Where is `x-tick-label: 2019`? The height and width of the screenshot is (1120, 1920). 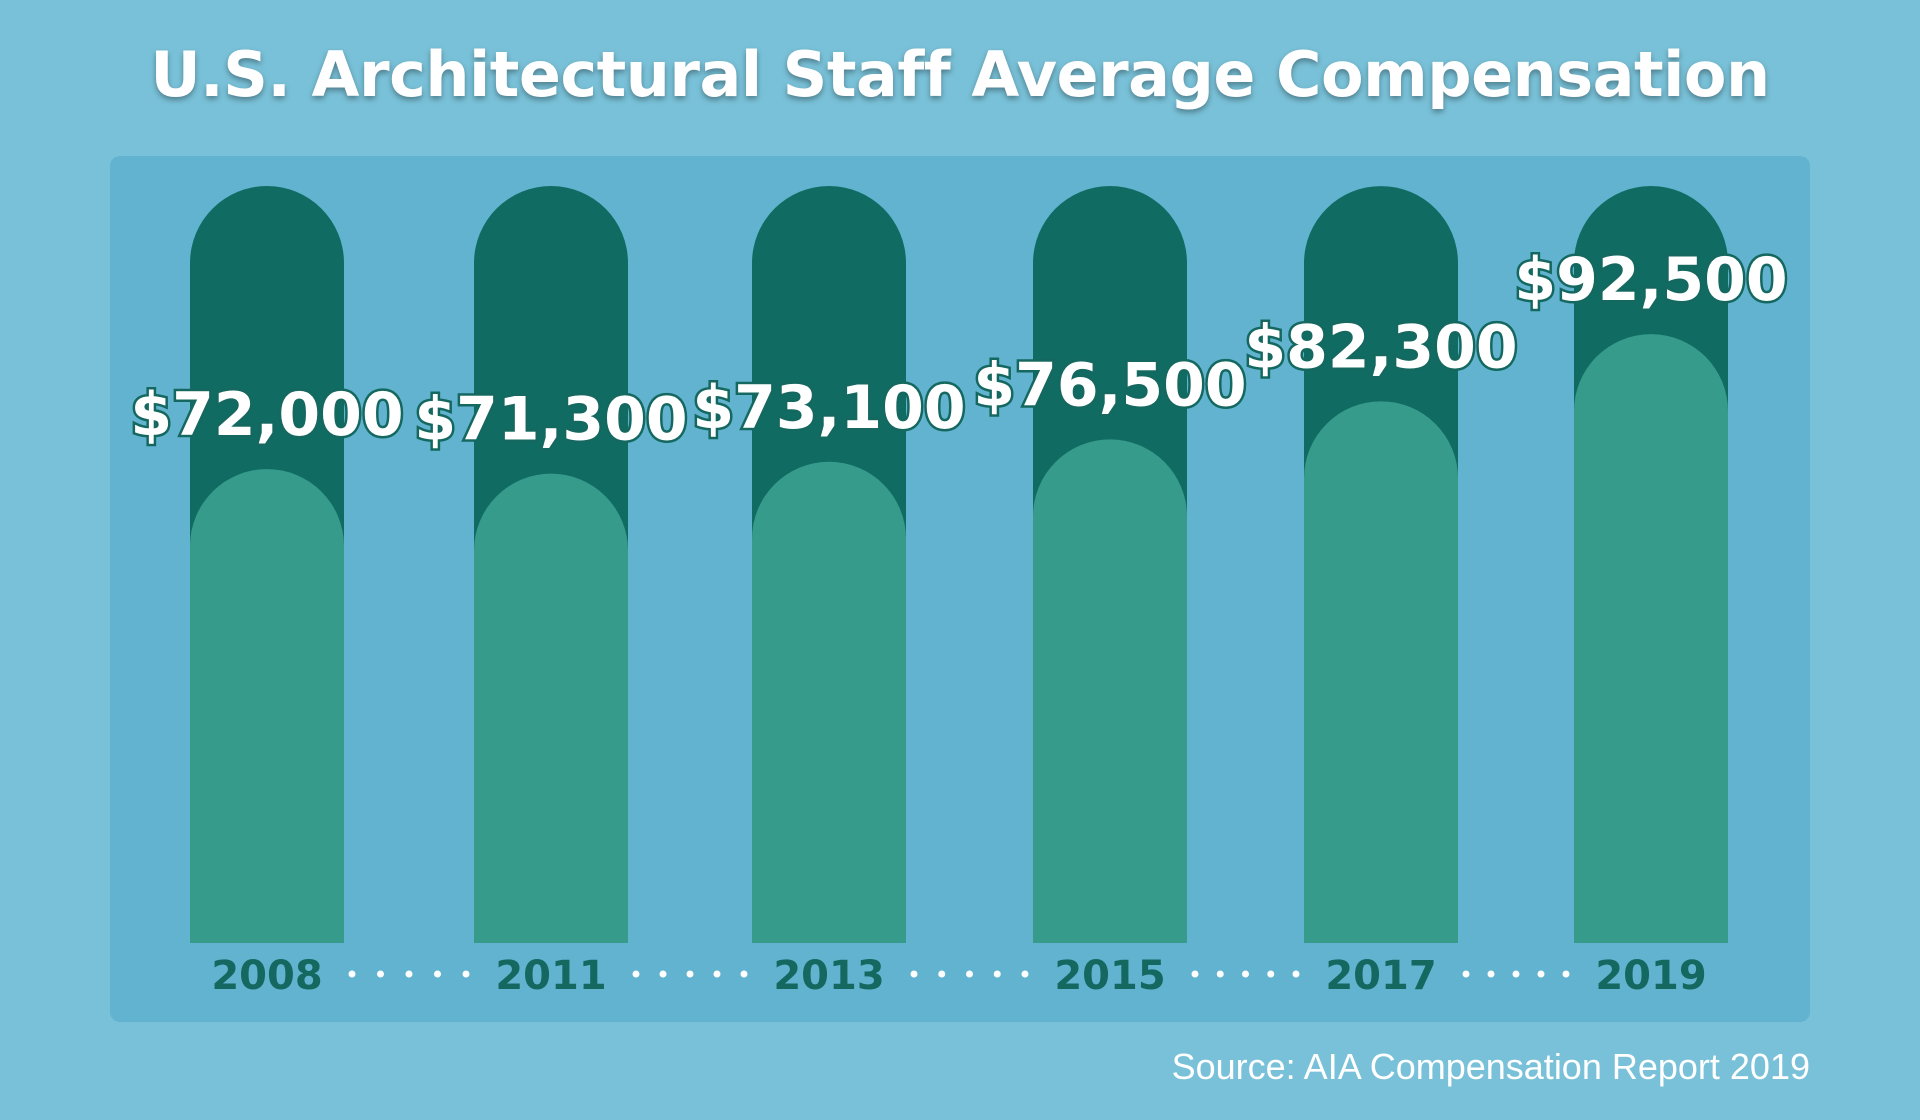 x-tick-label: 2019 is located at coordinates (1650, 976).